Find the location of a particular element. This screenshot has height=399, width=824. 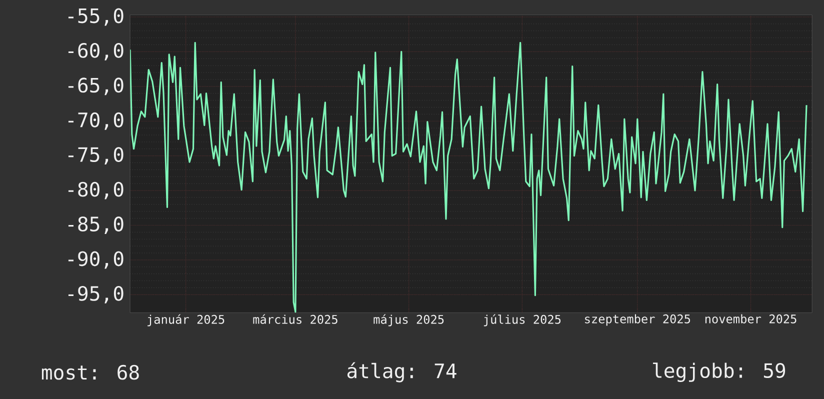

y-tick-label: -85,0 is located at coordinates (96, 225).